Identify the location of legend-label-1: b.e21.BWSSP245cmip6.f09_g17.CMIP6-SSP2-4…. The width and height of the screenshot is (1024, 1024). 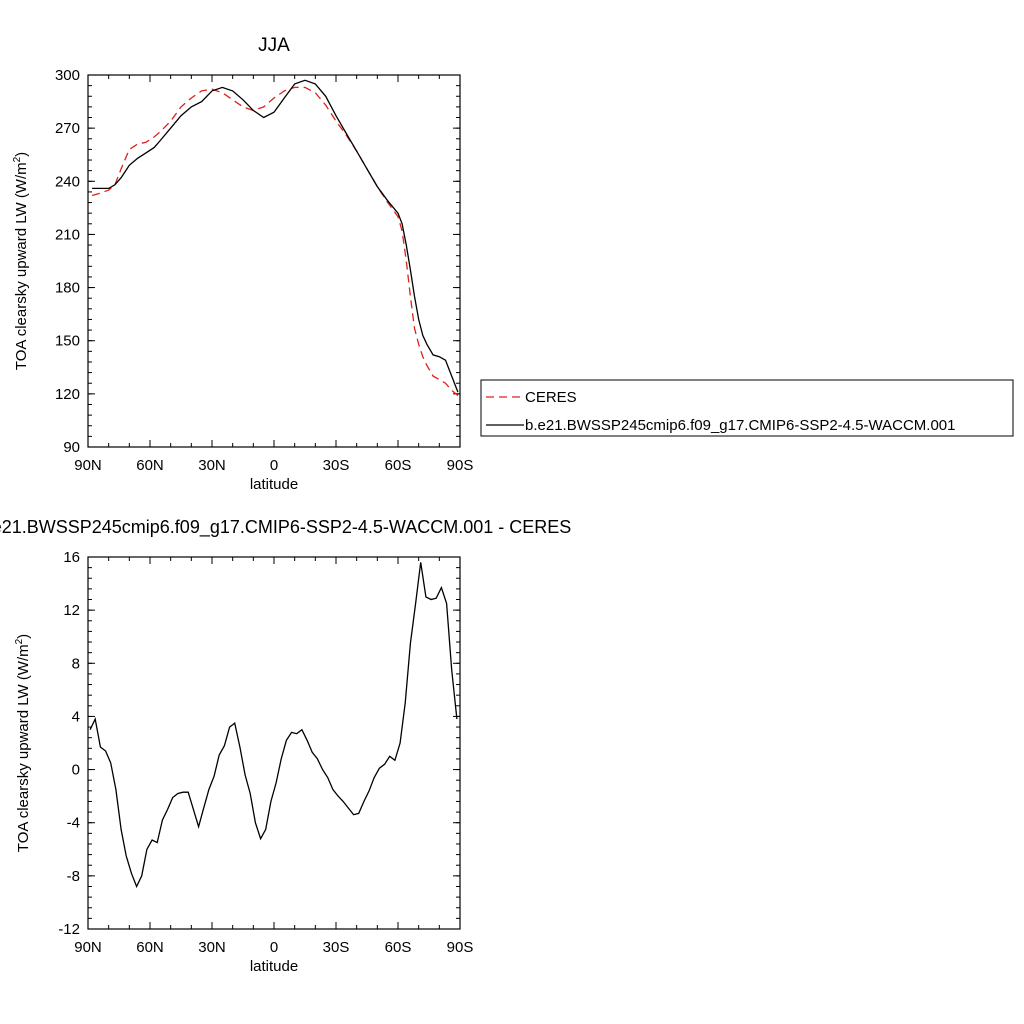
(740, 425).